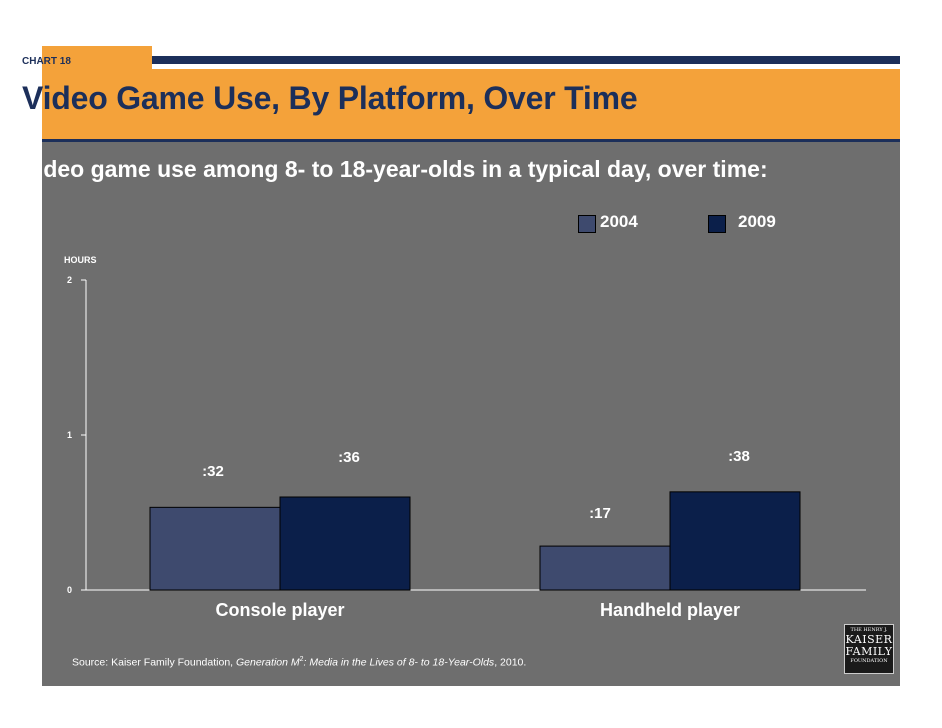  Describe the element at coordinates (869, 651) in the screenshot. I see `logo-line-3: FAMILY` at that location.